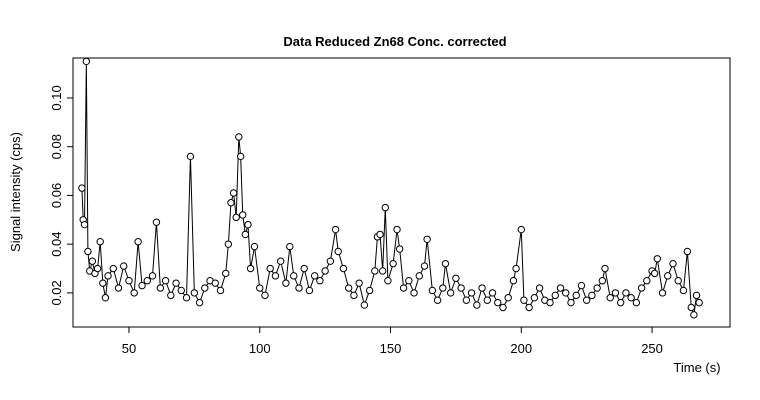  What do you see at coordinates (56, 243) in the screenshot?
I see `y-tick-label: 0.04` at bounding box center [56, 243].